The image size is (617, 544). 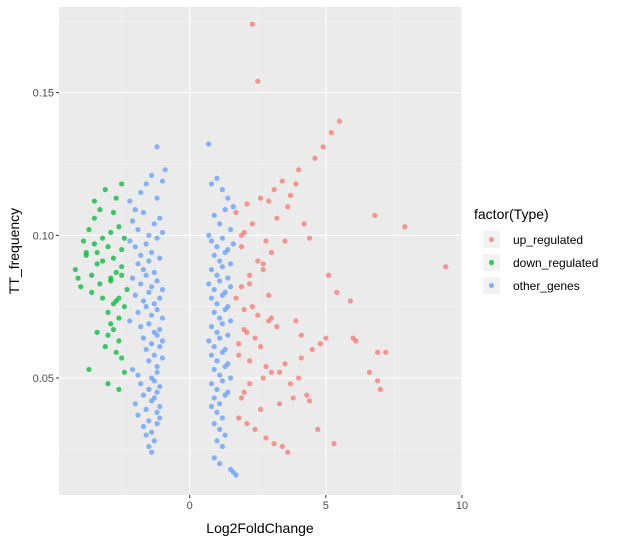 I want to click on legend-label-other-genes: other_genes, so click(x=546, y=286).